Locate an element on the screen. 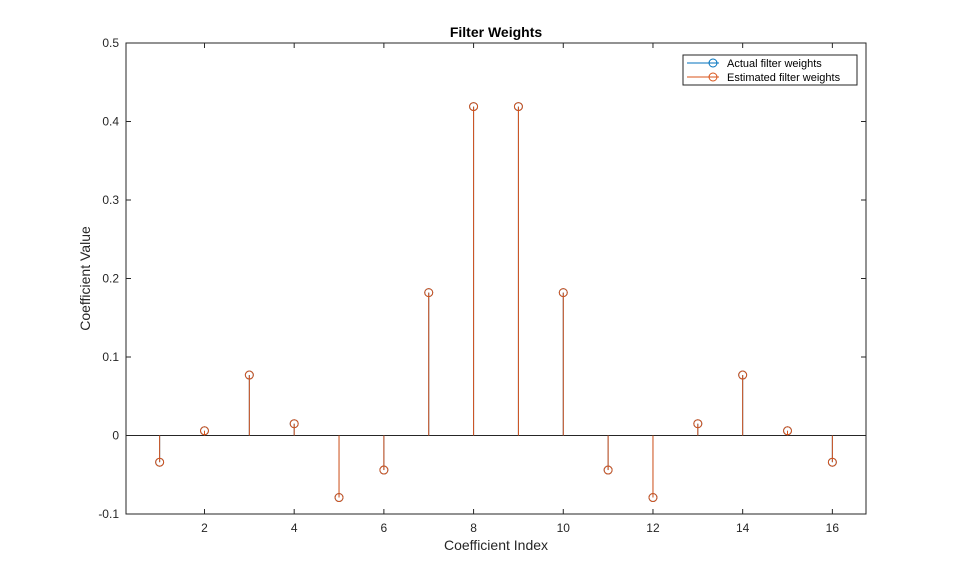 The width and height of the screenshot is (959, 577). x-tick-label: 14 is located at coordinates (743, 528).